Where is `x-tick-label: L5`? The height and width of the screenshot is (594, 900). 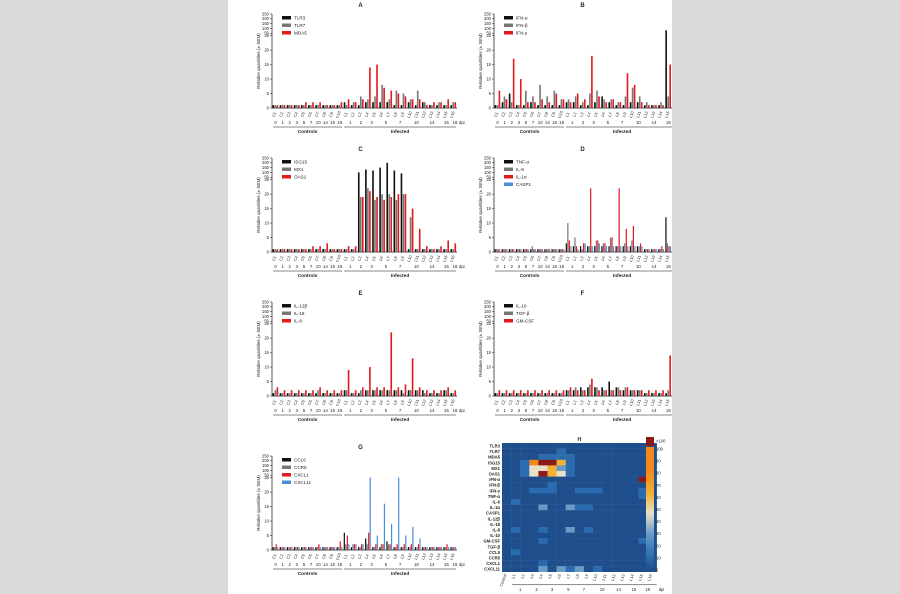 x-tick-label: L5 is located at coordinates (596, 402).